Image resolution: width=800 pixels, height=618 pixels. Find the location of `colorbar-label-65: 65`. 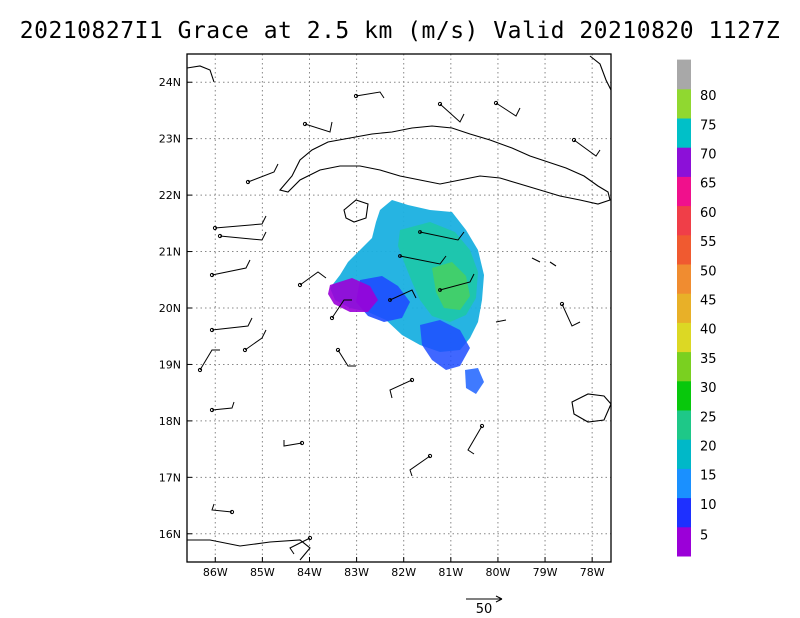

colorbar-label-65: 65 is located at coordinates (708, 184).